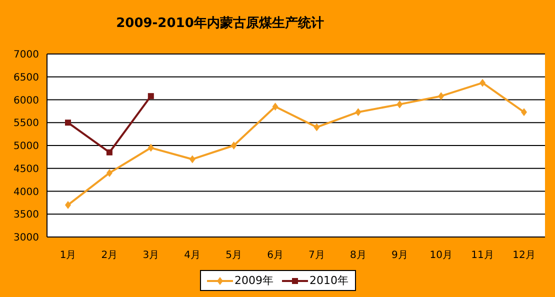 The image size is (555, 297). Describe the element at coordinates (26, 124) in the screenshot. I see `y-tick-label: 5500` at that location.